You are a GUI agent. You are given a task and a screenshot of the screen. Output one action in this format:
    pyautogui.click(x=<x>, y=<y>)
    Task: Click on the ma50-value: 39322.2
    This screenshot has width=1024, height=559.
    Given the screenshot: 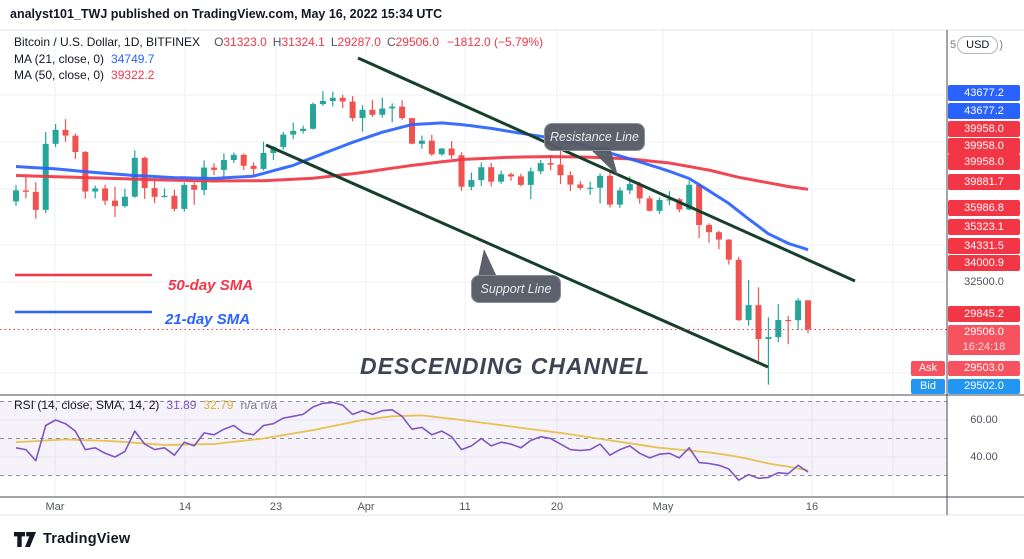 What is the action you would take?
    pyautogui.click(x=133, y=75)
    